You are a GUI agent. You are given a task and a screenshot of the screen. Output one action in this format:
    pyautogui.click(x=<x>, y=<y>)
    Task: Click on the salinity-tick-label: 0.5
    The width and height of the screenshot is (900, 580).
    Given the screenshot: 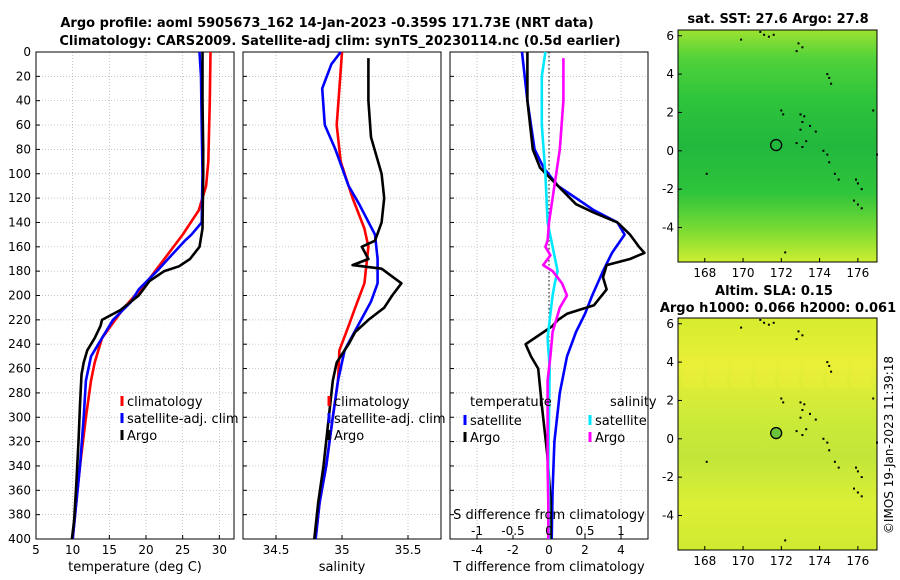 What is the action you would take?
    pyautogui.click(x=584, y=531)
    